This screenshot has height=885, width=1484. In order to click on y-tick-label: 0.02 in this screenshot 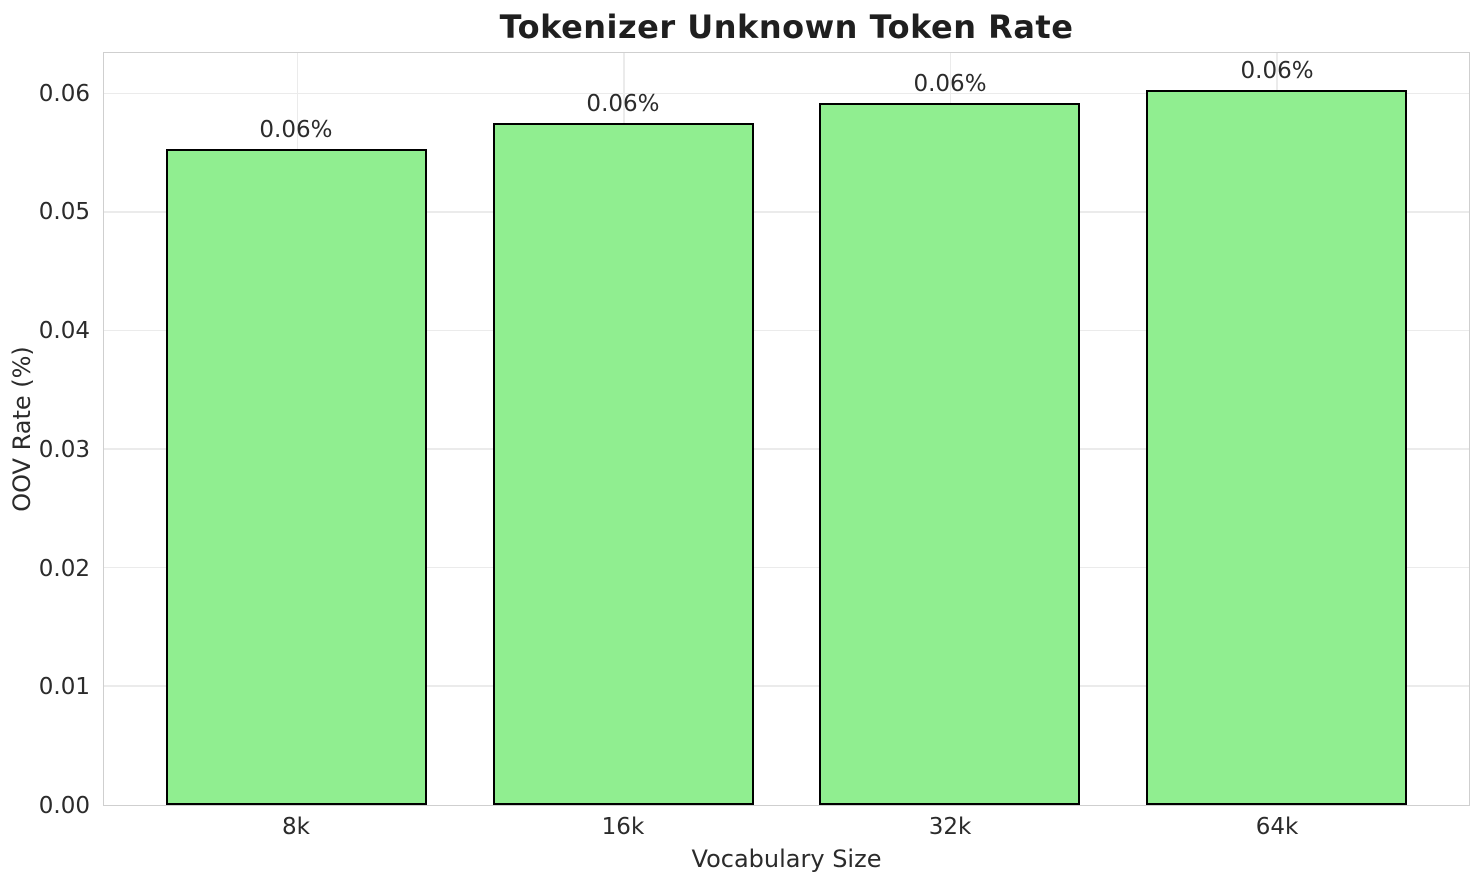, I will do `click(64, 568)`.